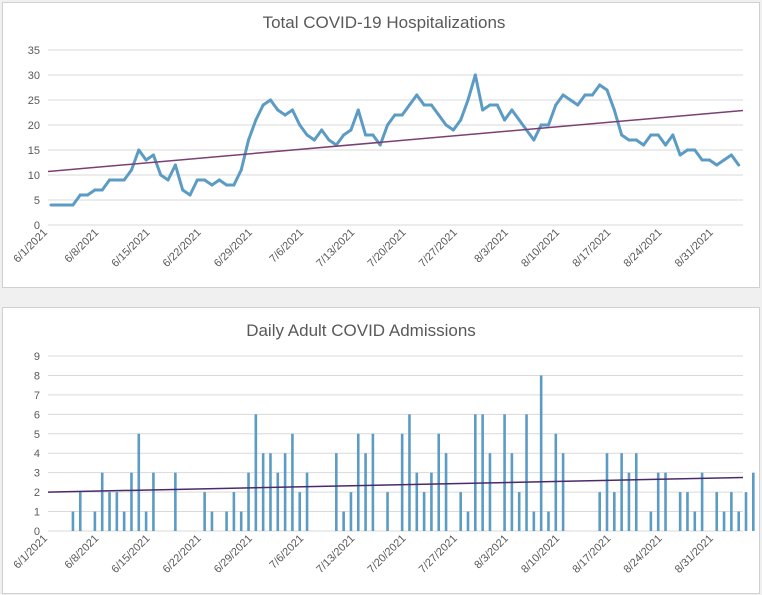 The height and width of the screenshot is (595, 762). What do you see at coordinates (182, 554) in the screenshot?
I see `x-tick-label: 6/22/2021` at bounding box center [182, 554].